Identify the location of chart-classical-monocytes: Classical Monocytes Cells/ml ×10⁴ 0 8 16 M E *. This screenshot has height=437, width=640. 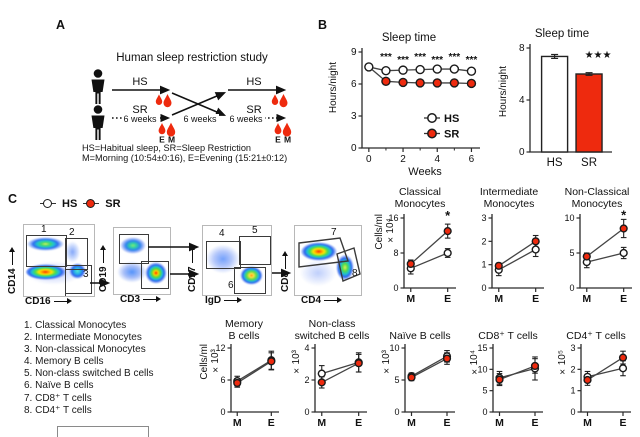
(419, 250).